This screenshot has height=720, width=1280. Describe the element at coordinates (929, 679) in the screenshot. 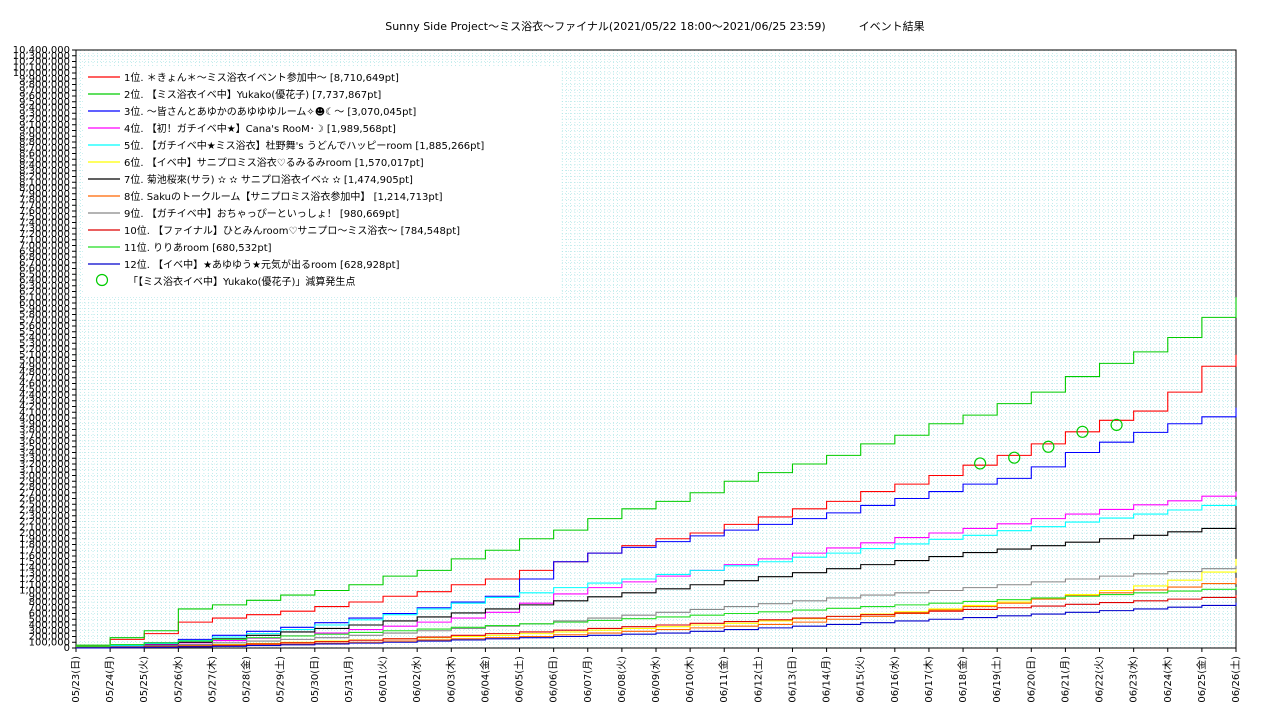

I see `x-tick-label: 06/17(木)` at that location.